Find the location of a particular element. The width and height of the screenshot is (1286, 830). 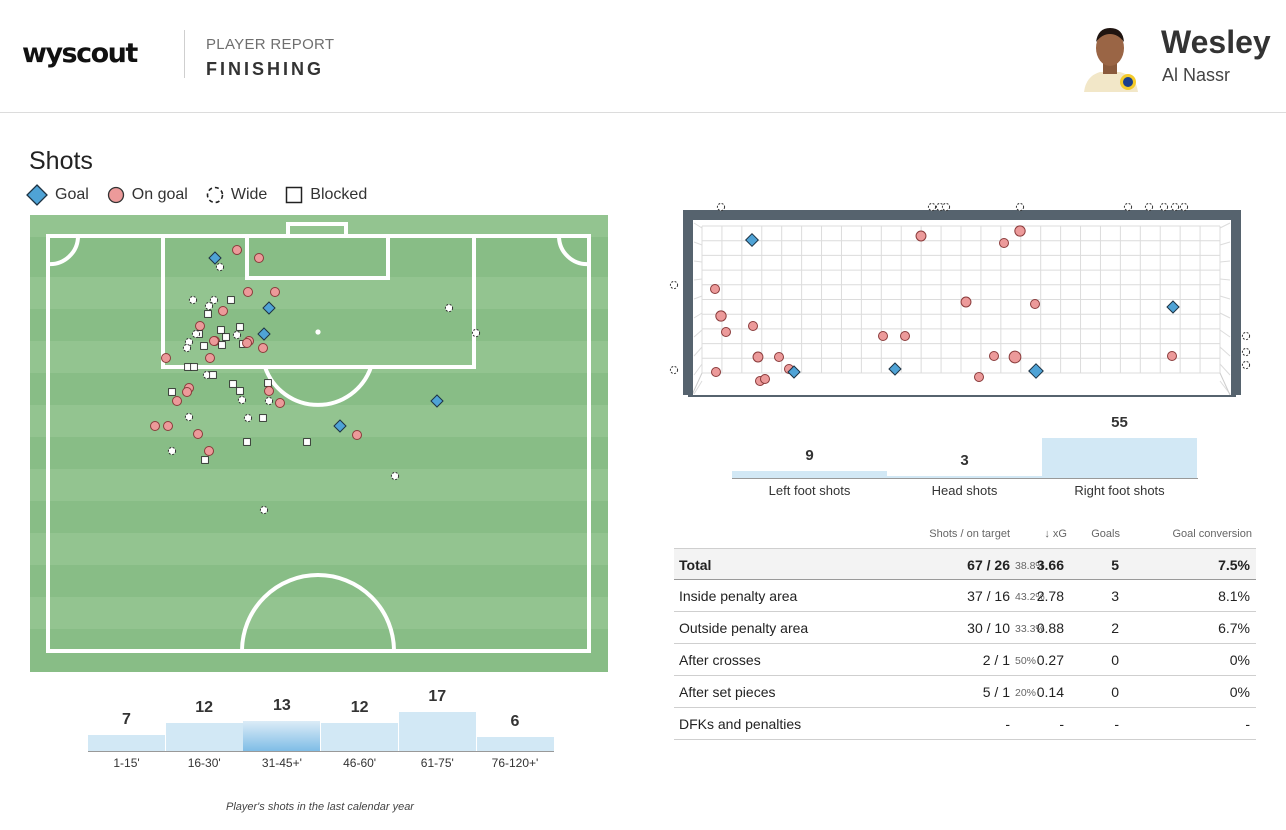

col-header-conversion: Goal conversion is located at coordinates (1212, 534).